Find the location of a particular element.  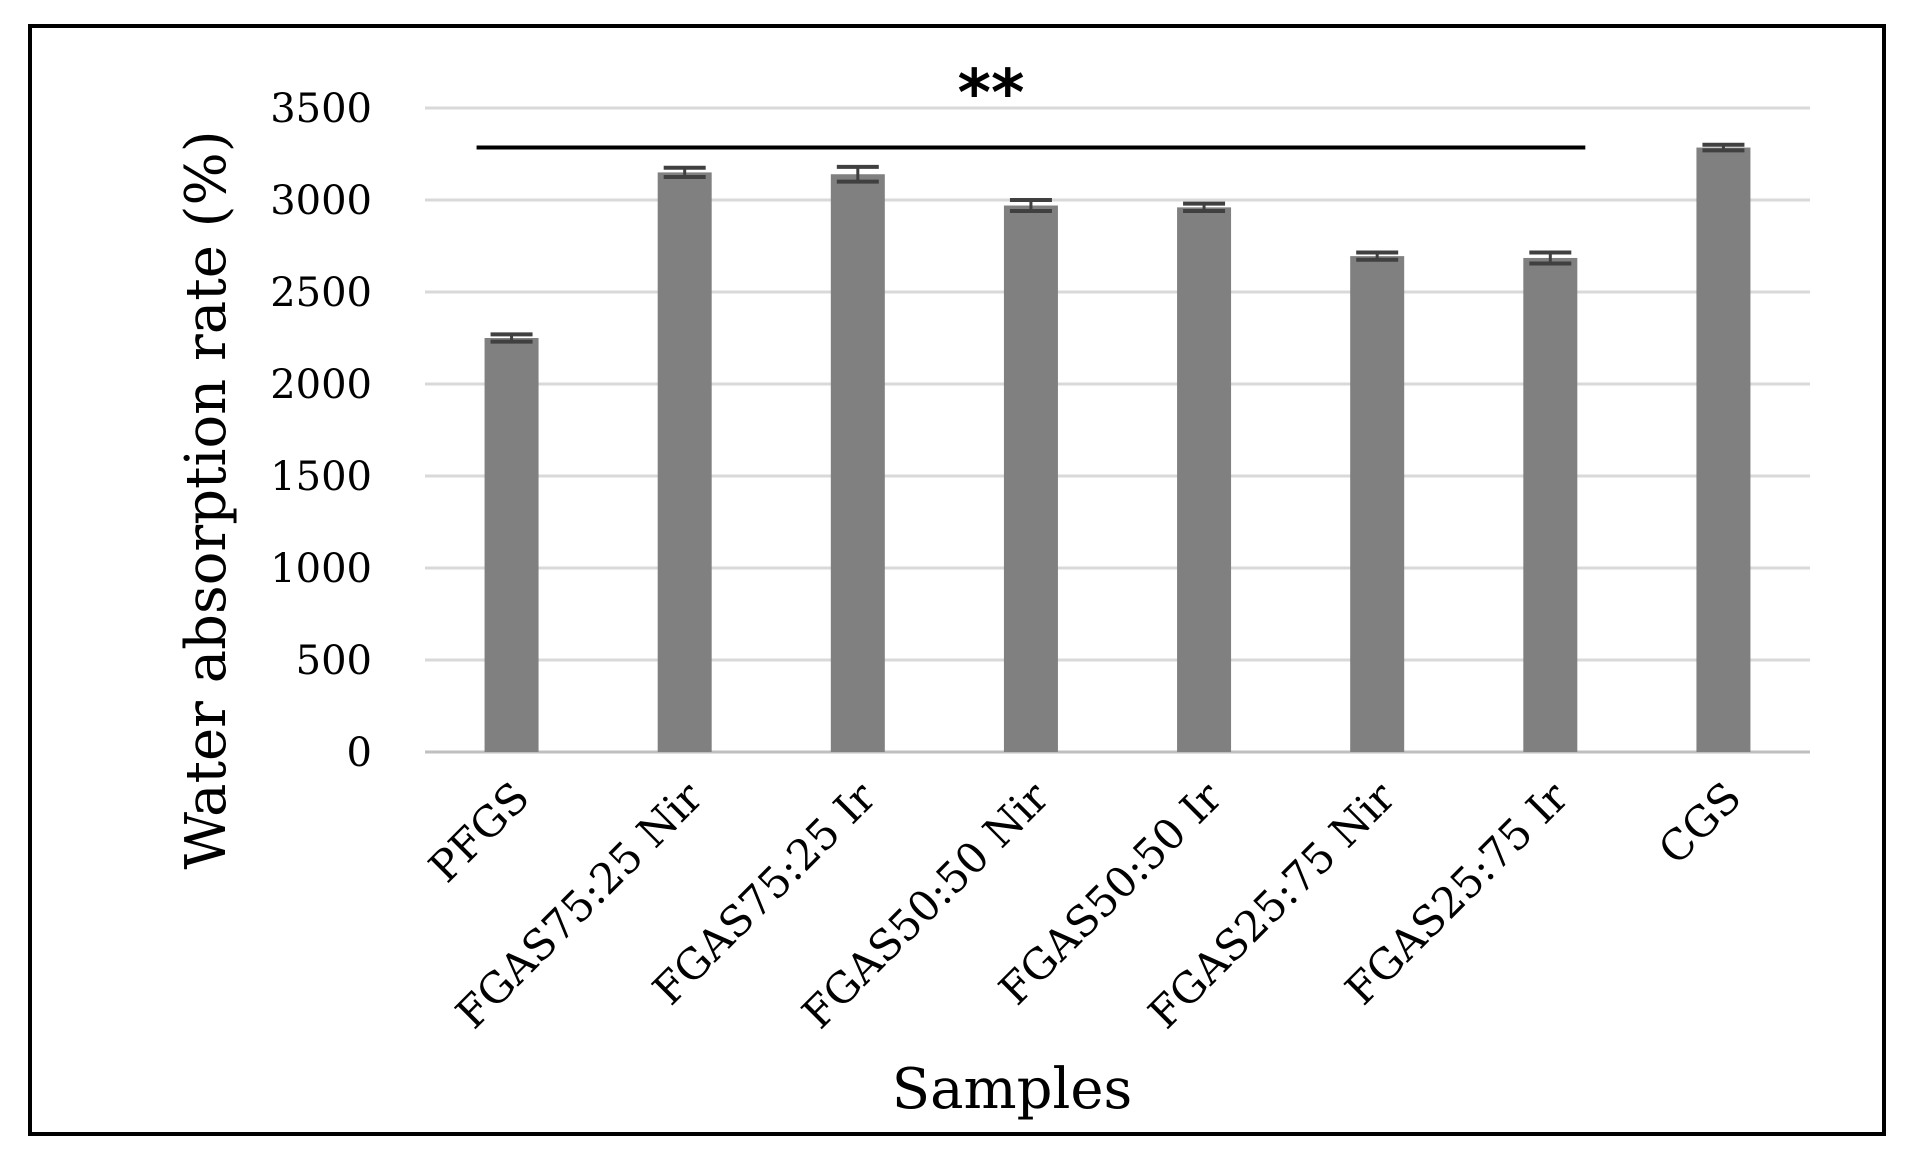

y-tick-label: 2500 is located at coordinates (321, 293).